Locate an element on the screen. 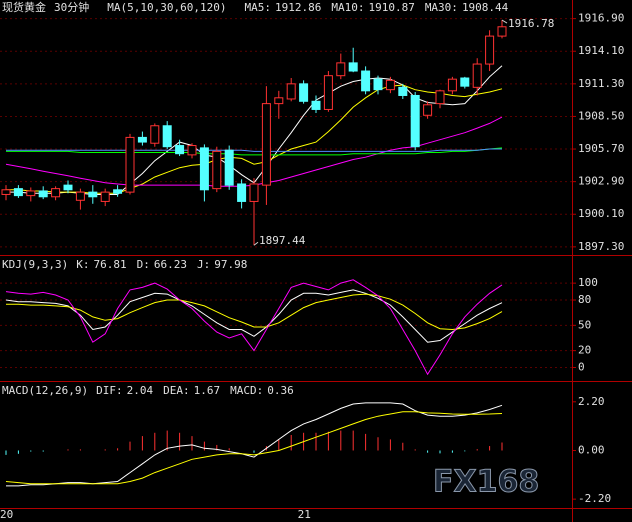 Image resolution: width=632 pixels, height=522 pixels. y-tick-label: 1916.90 is located at coordinates (601, 18).